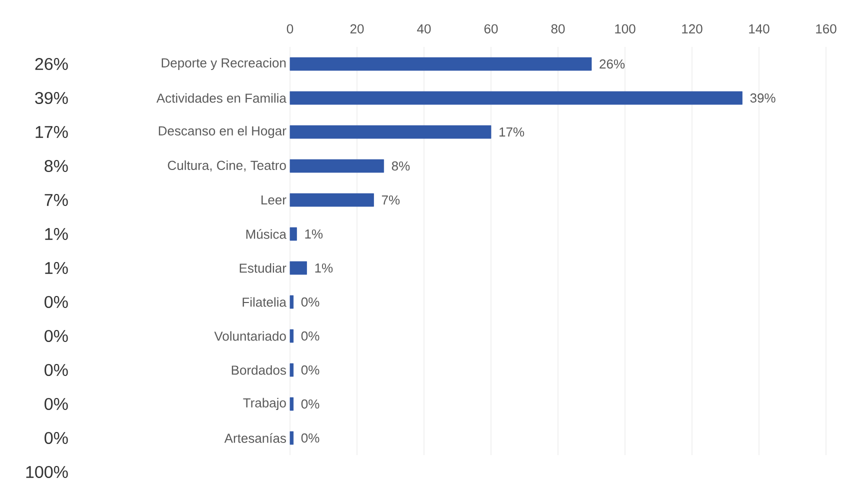 This screenshot has height=481, width=856. What do you see at coordinates (558, 29) in the screenshot?
I see `x-tick-label: 80` at bounding box center [558, 29].